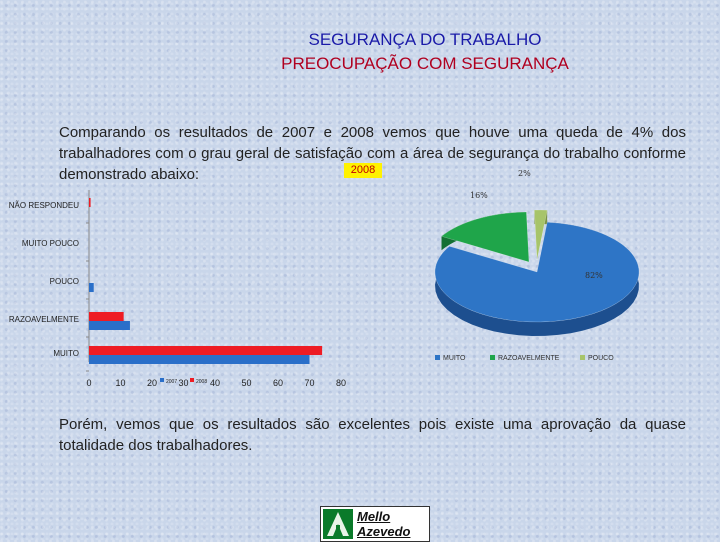  I want to click on pie-legend-label: POUCO, so click(601, 358).